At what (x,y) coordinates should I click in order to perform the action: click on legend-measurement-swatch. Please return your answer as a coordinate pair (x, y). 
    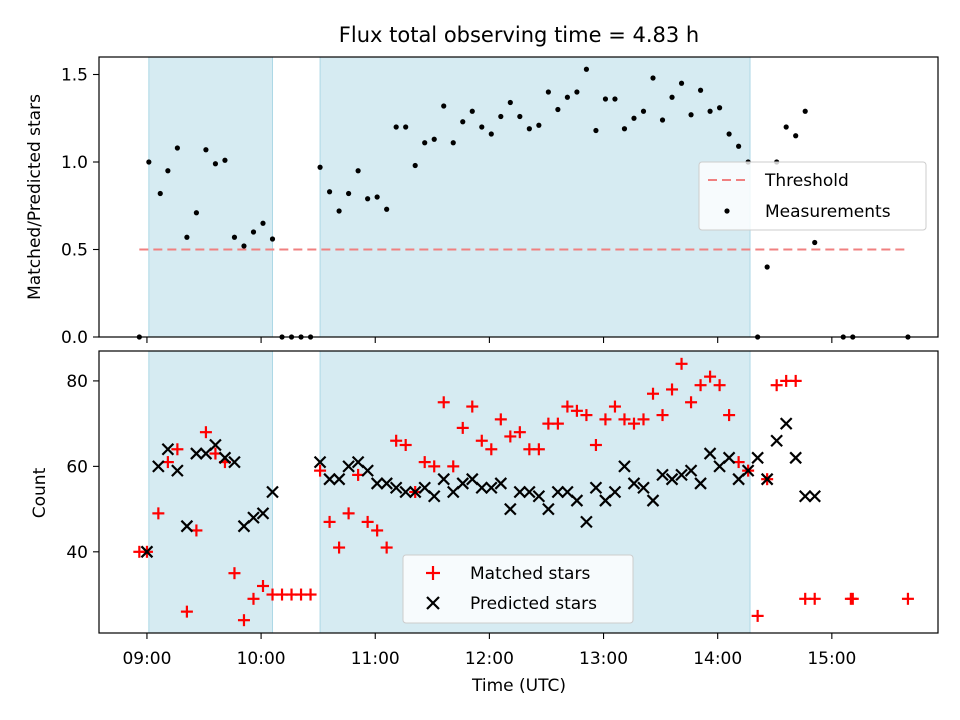
    Looking at the image, I should click on (727, 211).